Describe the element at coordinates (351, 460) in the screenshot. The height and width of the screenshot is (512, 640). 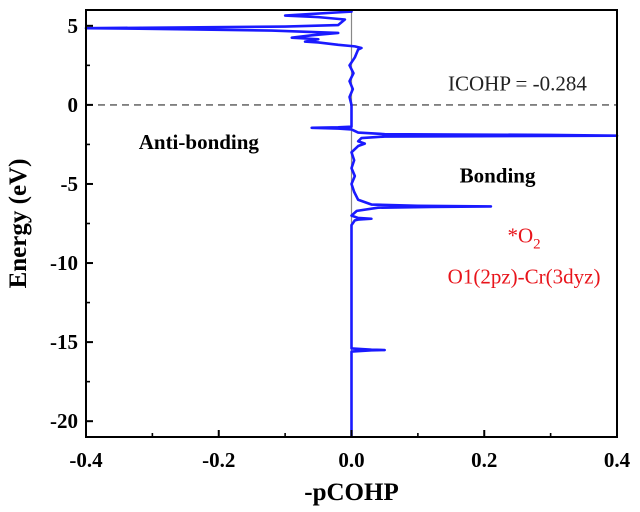
I see `x-tick-label: 0.0` at that location.